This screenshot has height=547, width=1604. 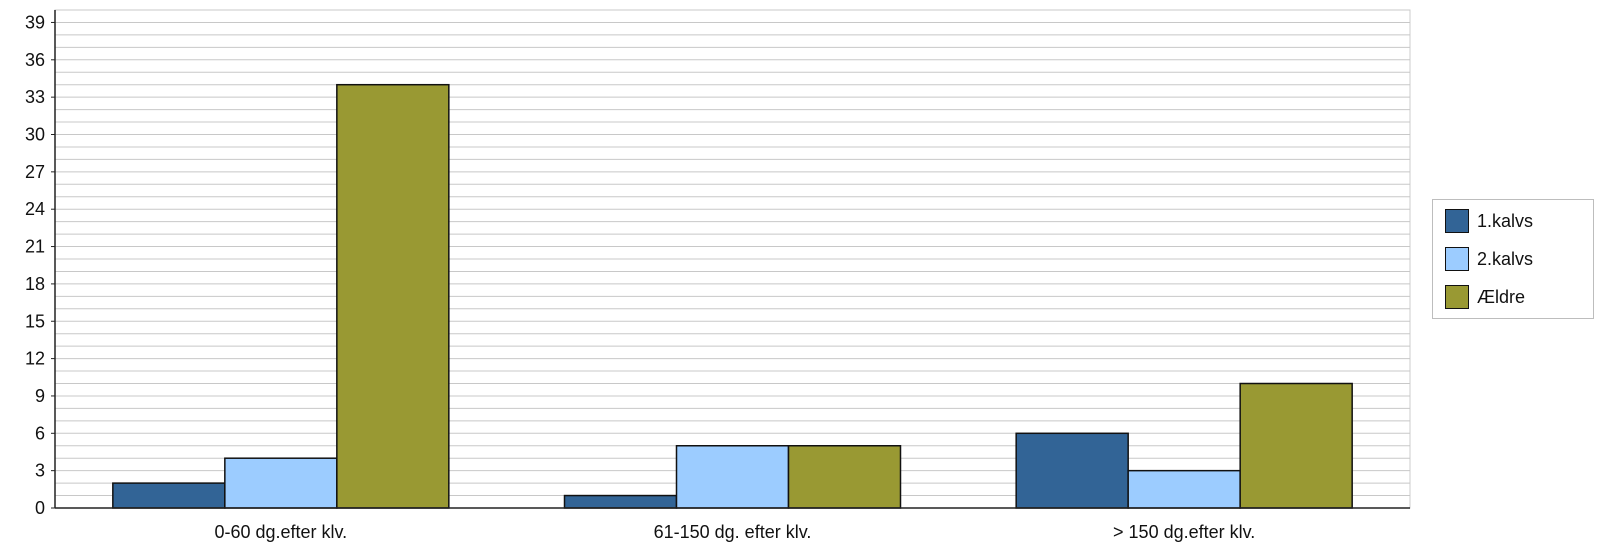 I want to click on legend-swatch-aeldre, so click(x=1457, y=297).